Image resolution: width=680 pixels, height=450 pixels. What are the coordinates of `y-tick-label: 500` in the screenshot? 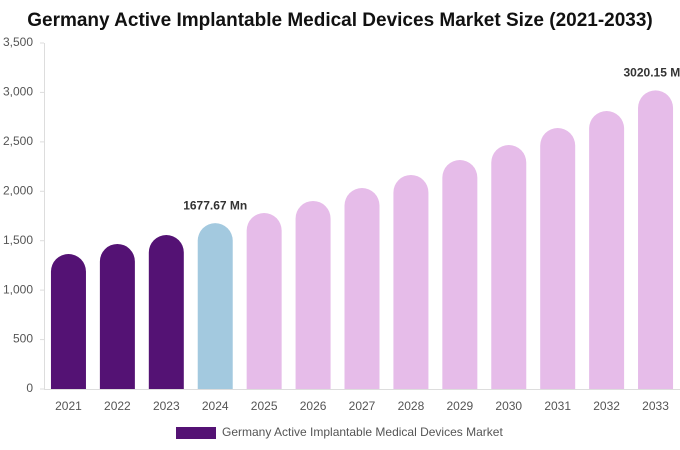 It's located at (23, 339).